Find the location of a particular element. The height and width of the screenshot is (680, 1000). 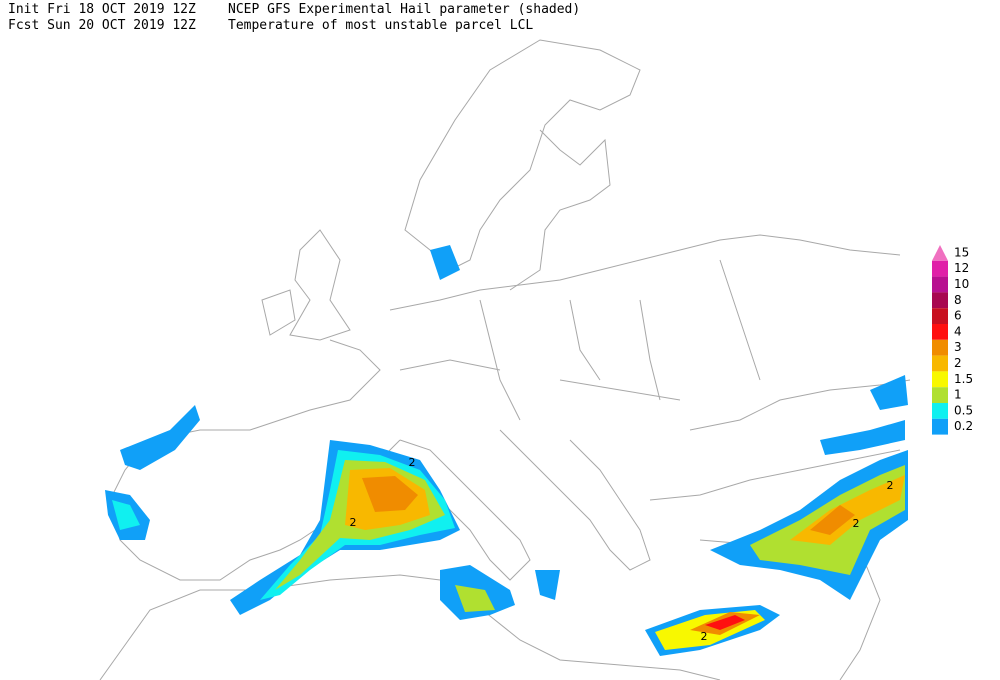

contour-labels: 2 2 2 2 2 is located at coordinates (622, 549).